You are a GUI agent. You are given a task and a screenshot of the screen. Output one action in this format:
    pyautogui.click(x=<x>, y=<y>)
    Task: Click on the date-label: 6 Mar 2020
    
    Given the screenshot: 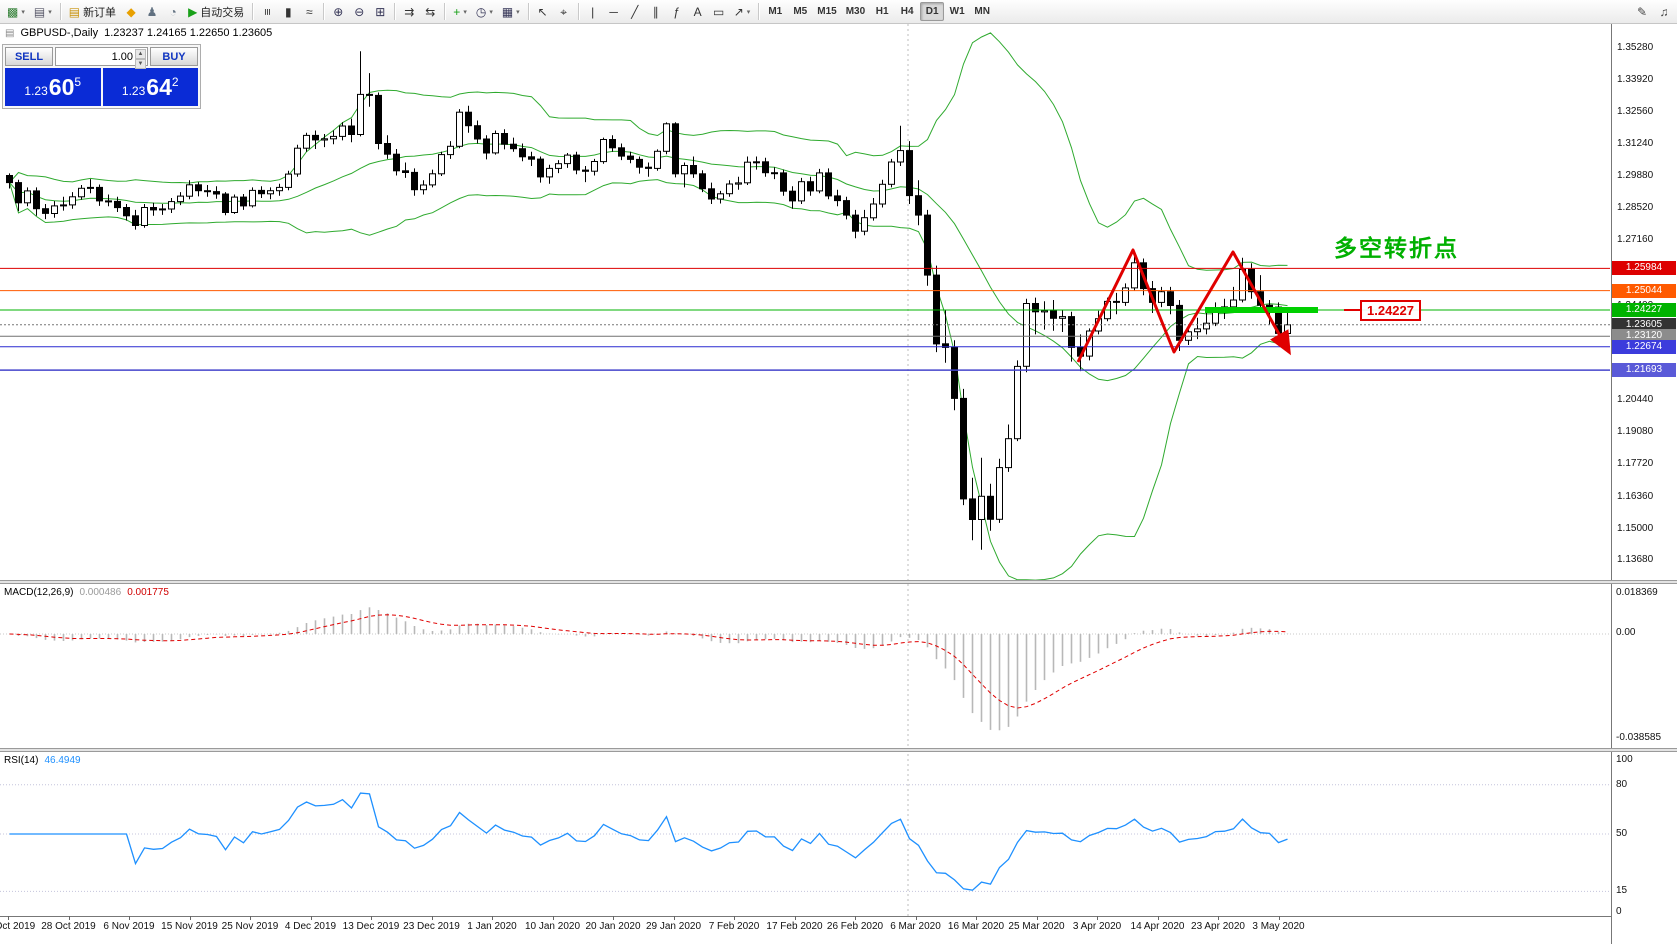 What is the action you would take?
    pyautogui.click(x=915, y=926)
    